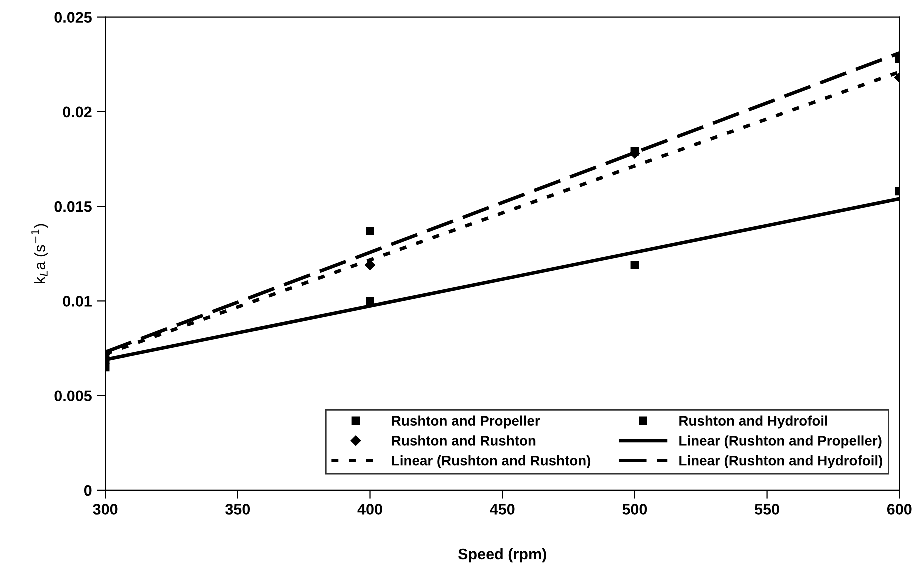 The image size is (918, 577). What do you see at coordinates (781, 462) in the screenshot?
I see `legend-label: Linear (Rushton and Hydrofoil)` at bounding box center [781, 462].